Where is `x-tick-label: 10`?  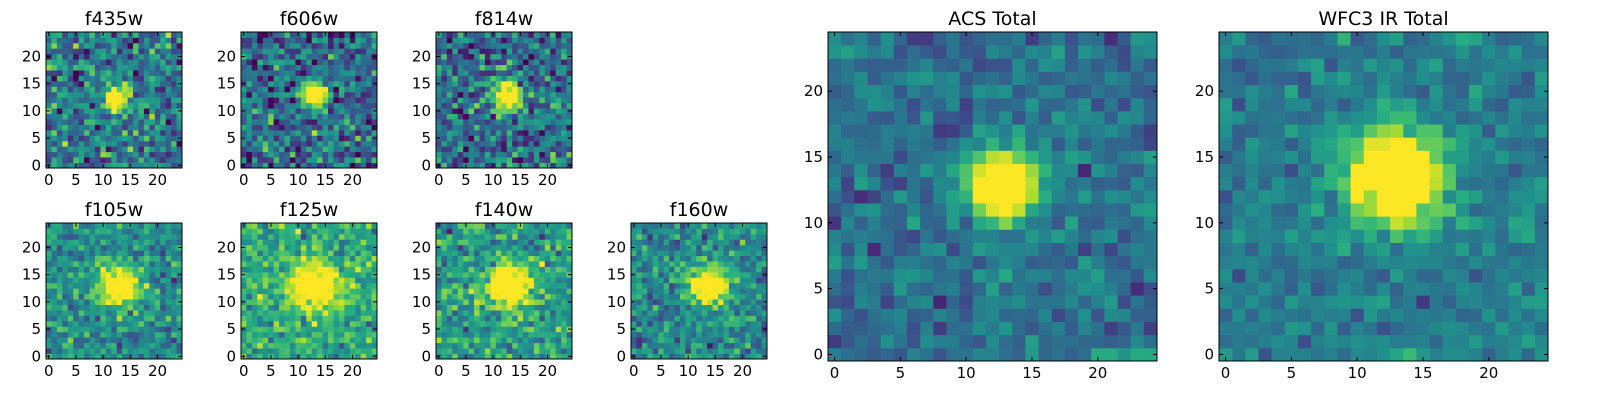
x-tick-label: 10 is located at coordinates (298, 180).